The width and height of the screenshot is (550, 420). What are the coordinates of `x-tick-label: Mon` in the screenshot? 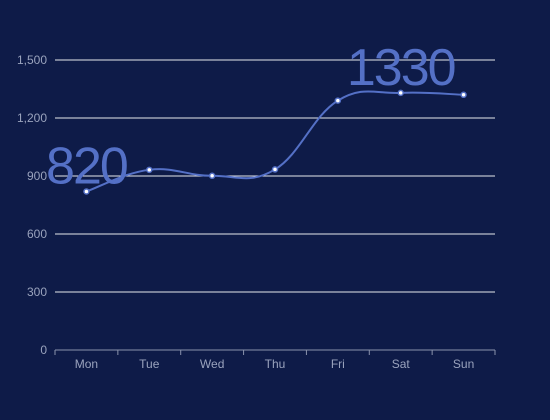 It's located at (86, 364).